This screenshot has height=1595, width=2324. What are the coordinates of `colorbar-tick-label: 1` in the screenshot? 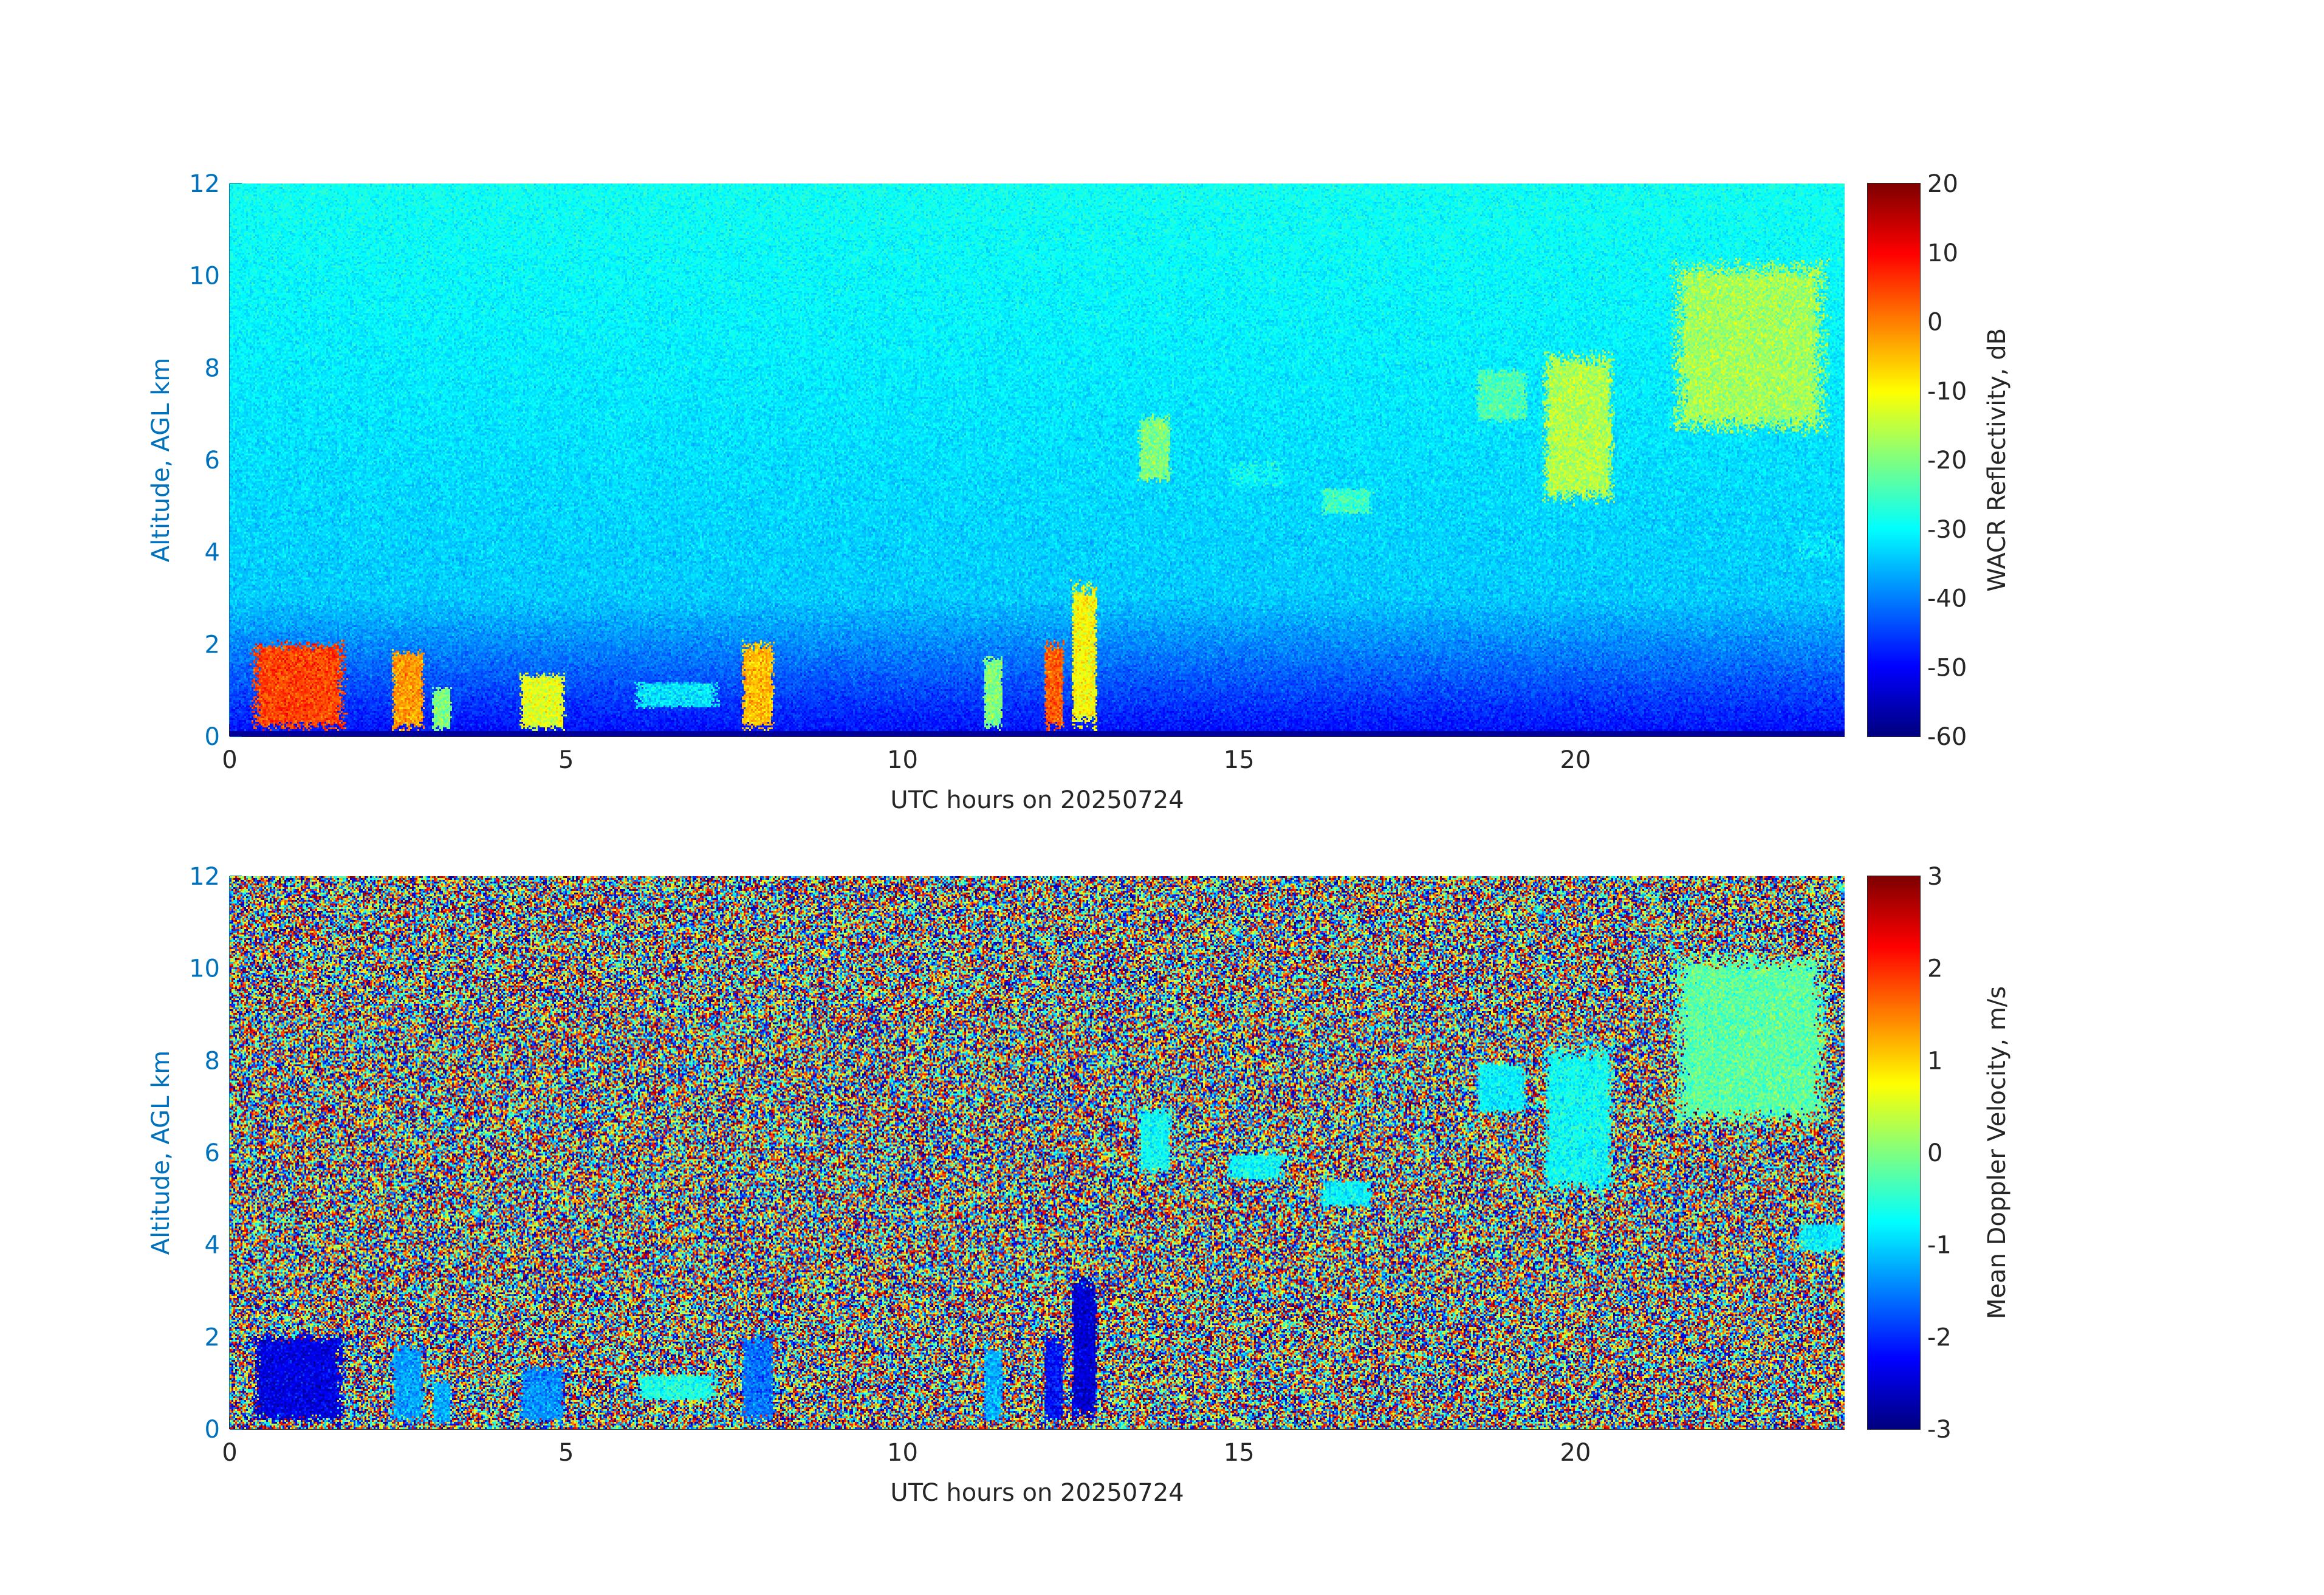 It's located at (1934, 1061).